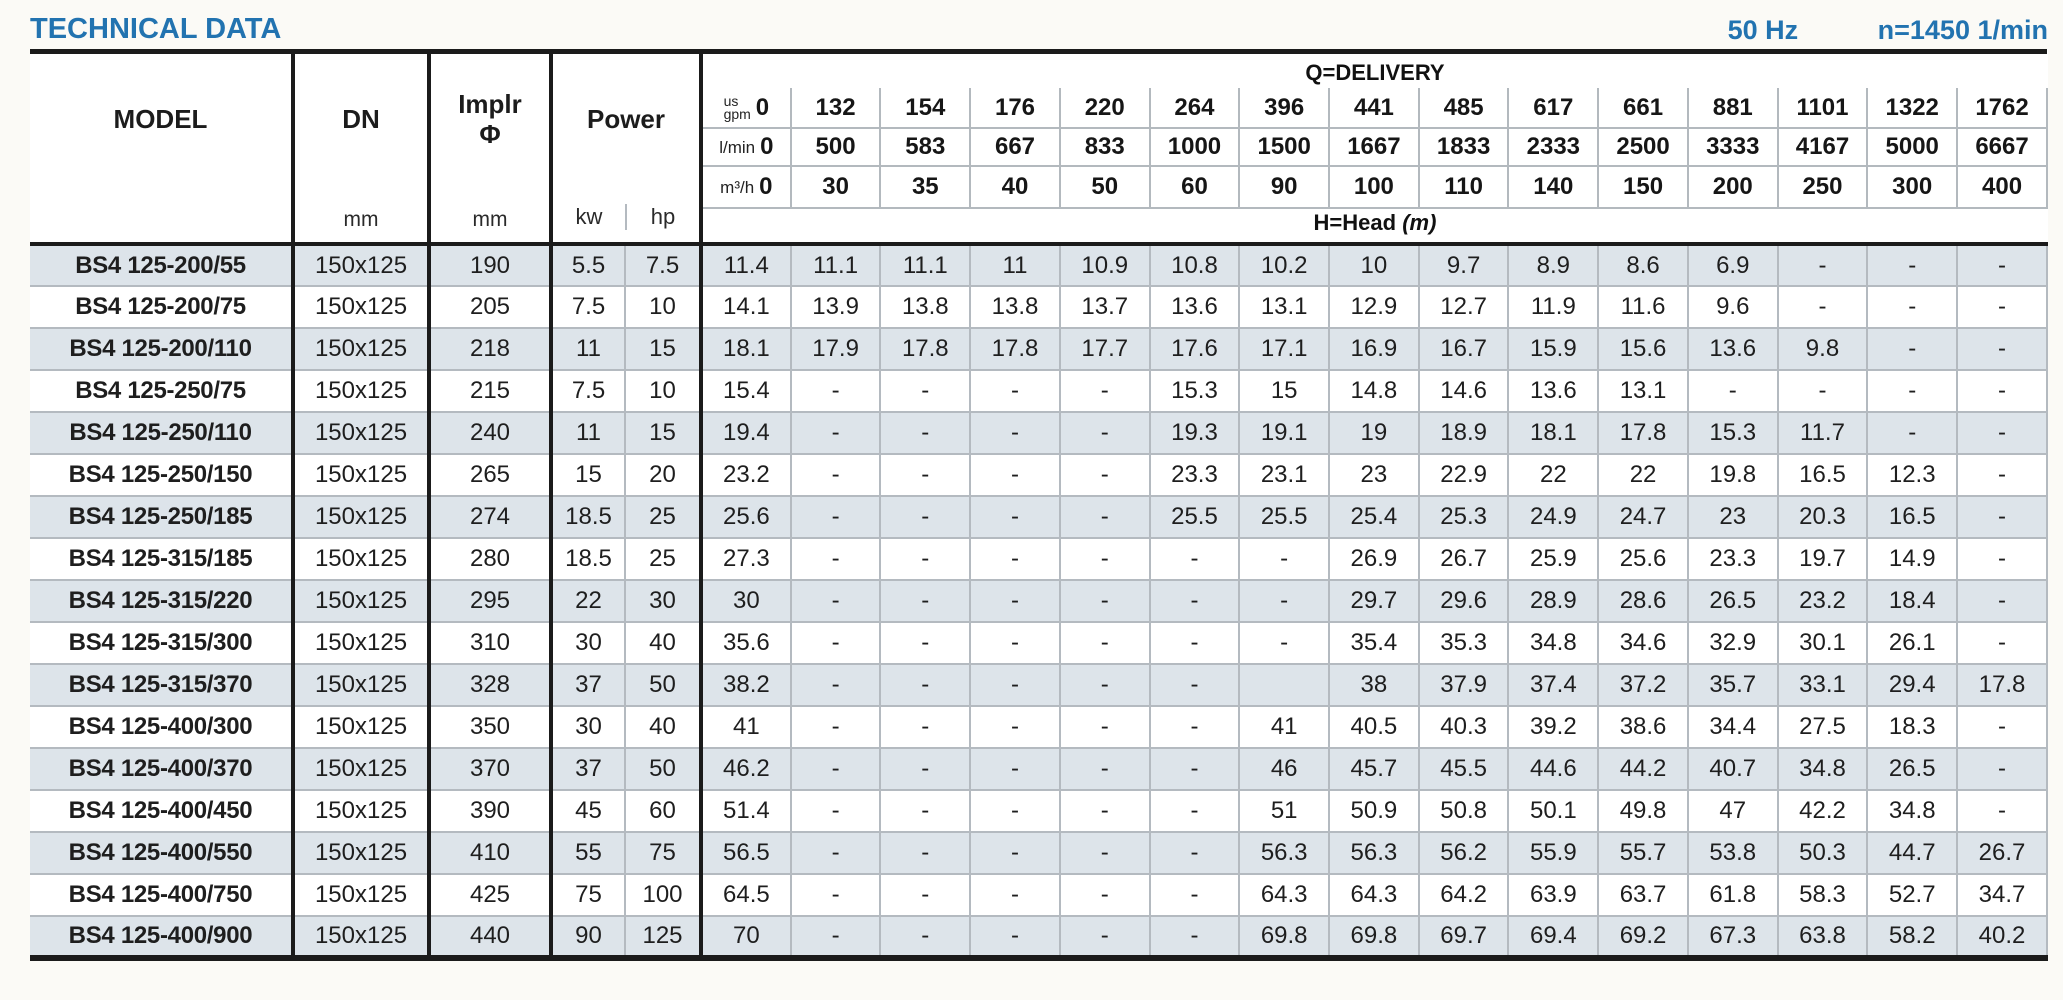  What do you see at coordinates (1823, 853) in the screenshot?
I see `head-value-cell: 50.3` at bounding box center [1823, 853].